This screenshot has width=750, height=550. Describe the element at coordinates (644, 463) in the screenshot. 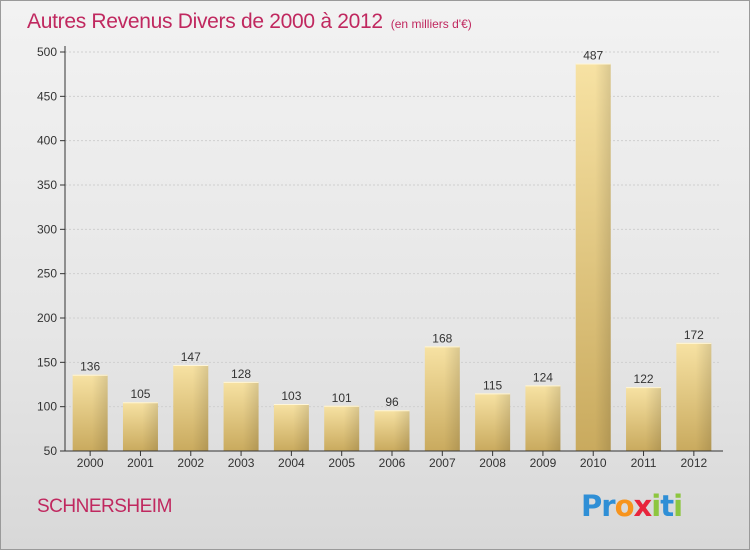

I see `x-tick-label: 2011` at that location.